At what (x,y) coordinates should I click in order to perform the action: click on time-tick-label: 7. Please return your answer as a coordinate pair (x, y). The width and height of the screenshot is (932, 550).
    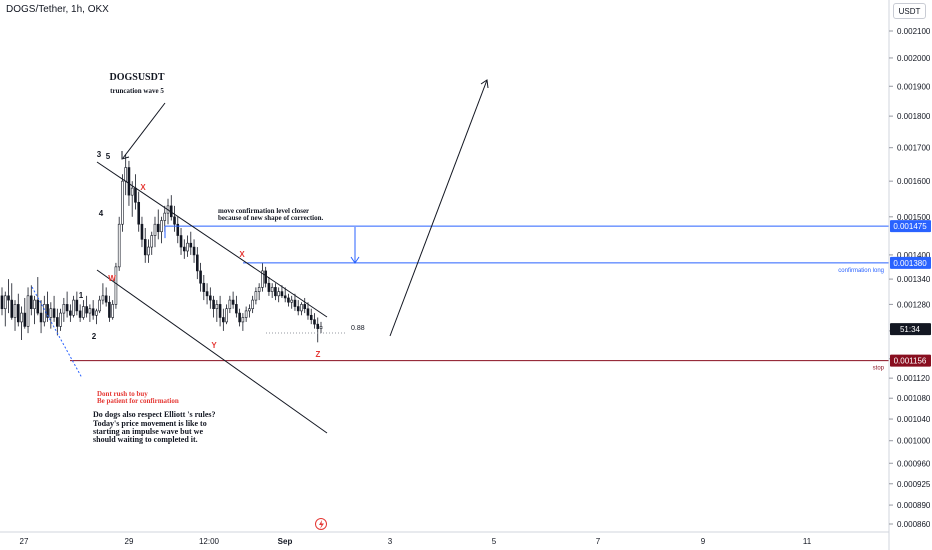
    Looking at the image, I should click on (598, 541).